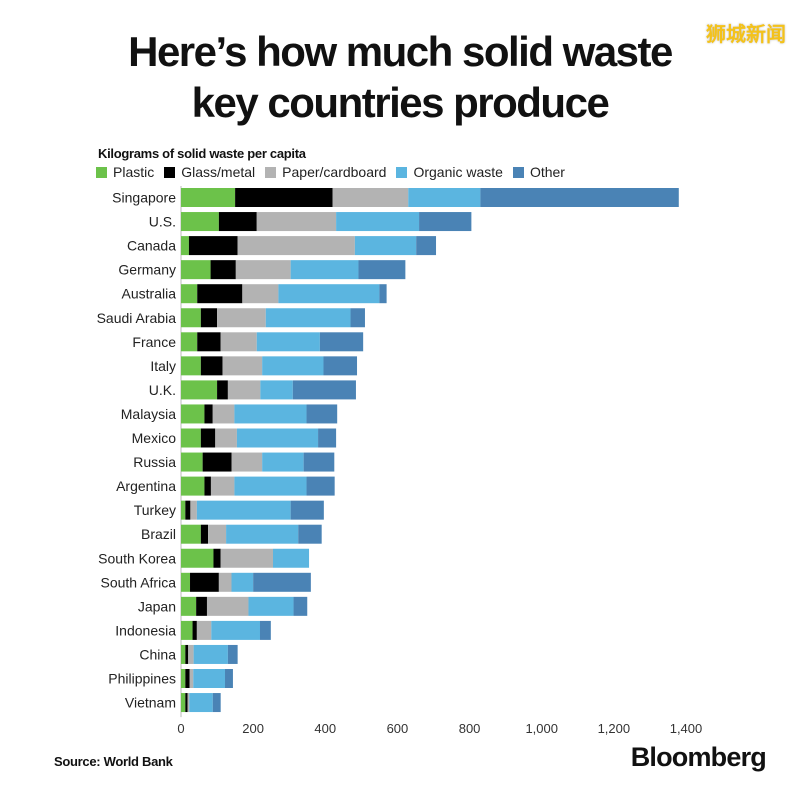 The width and height of the screenshot is (800, 800). What do you see at coordinates (320, 486) in the screenshot?
I see `bar-argentina-other` at bounding box center [320, 486].